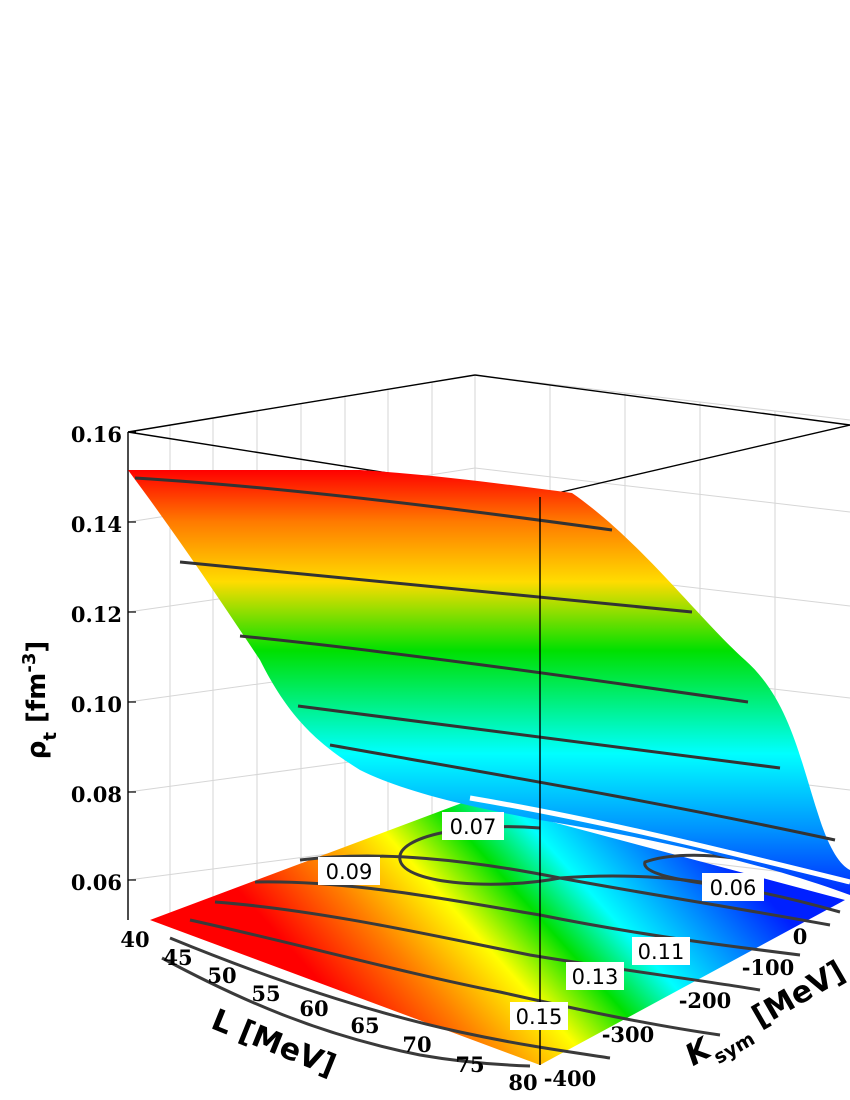 The height and width of the screenshot is (1100, 850). I want to click on contour-label-0.13: 0.13, so click(595, 977).